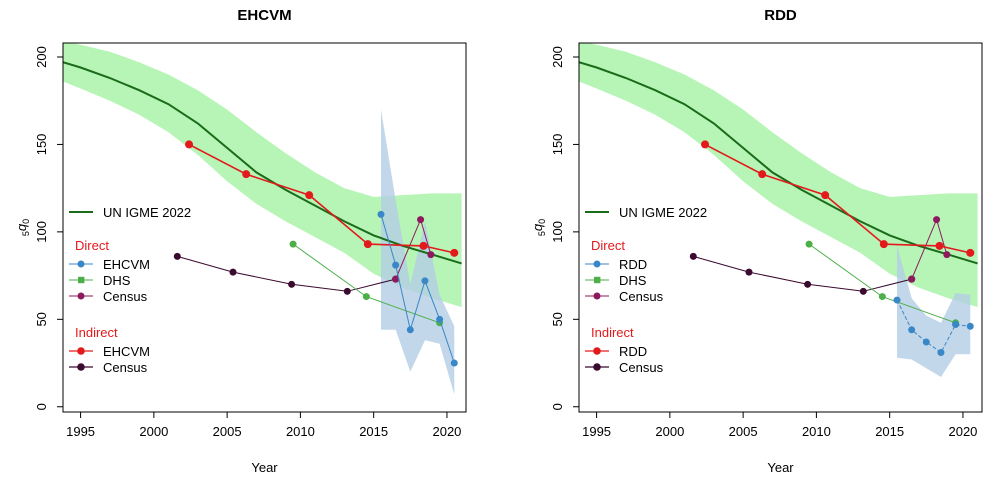  Describe the element at coordinates (126, 351) in the screenshot. I see `legend-indirect-label: EHCVM` at that location.